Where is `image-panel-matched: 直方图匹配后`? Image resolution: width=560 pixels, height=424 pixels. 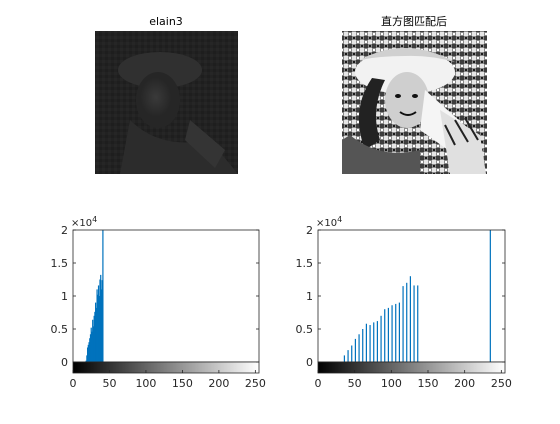 image-panel-matched: 直方图匹配后 is located at coordinates (414, 94).